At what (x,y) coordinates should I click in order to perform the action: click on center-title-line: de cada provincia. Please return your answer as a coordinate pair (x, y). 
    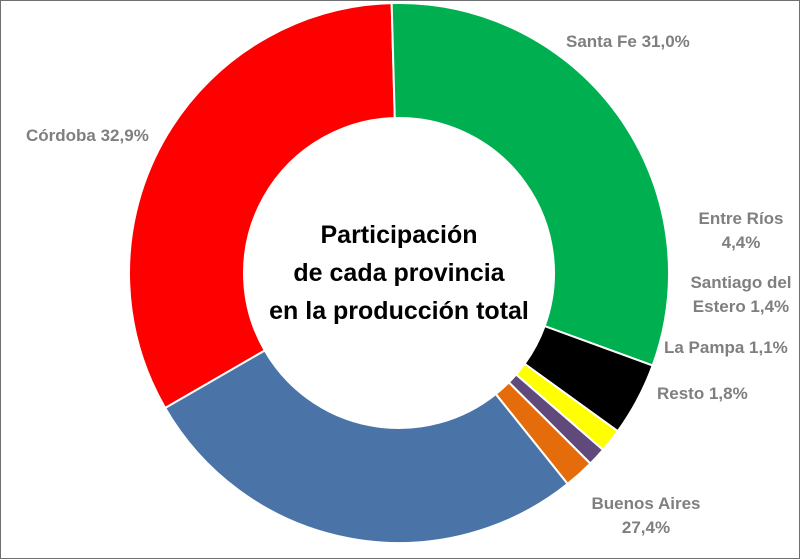
    Looking at the image, I should click on (399, 273).